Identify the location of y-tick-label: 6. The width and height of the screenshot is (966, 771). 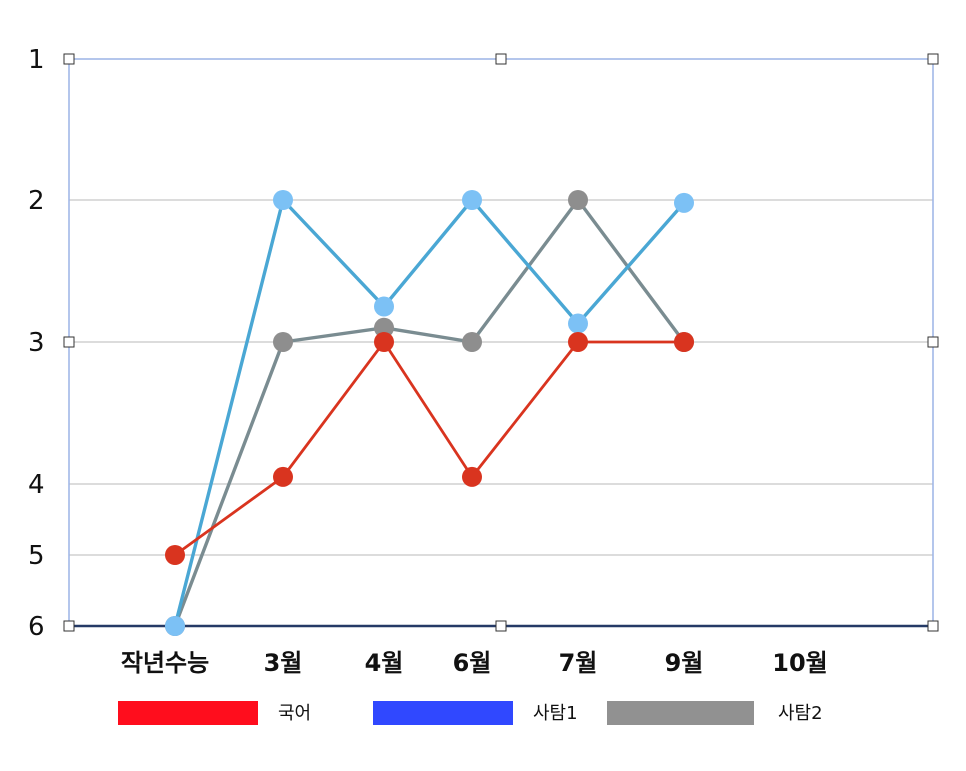
(36, 627).